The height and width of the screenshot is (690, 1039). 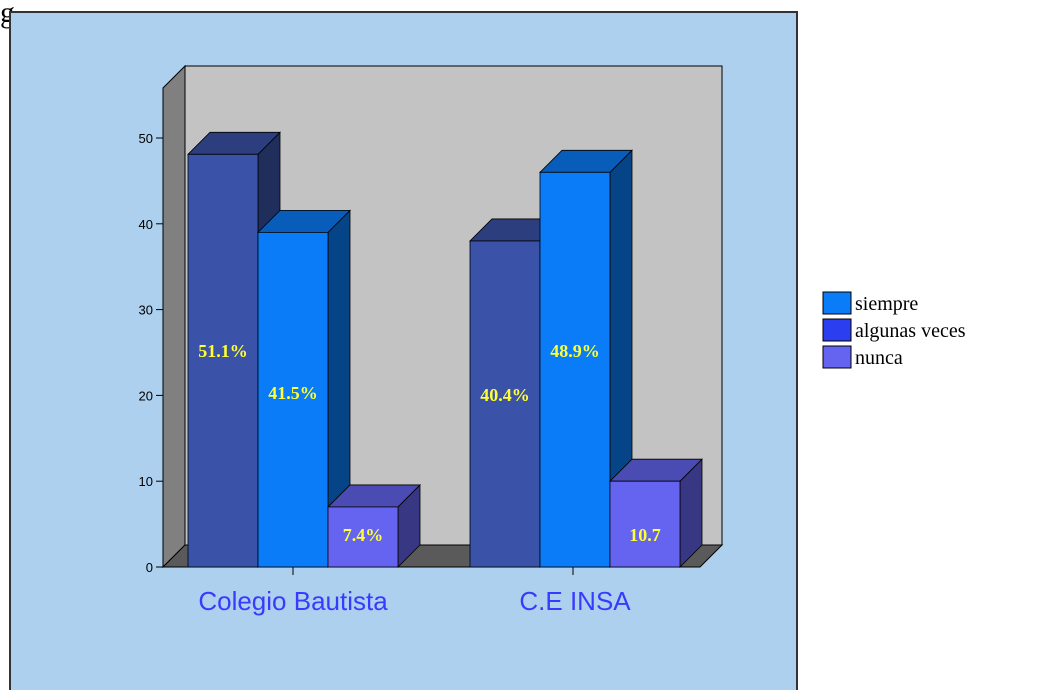 I want to click on category-label: Colegio Bautista, so click(x=293, y=601).